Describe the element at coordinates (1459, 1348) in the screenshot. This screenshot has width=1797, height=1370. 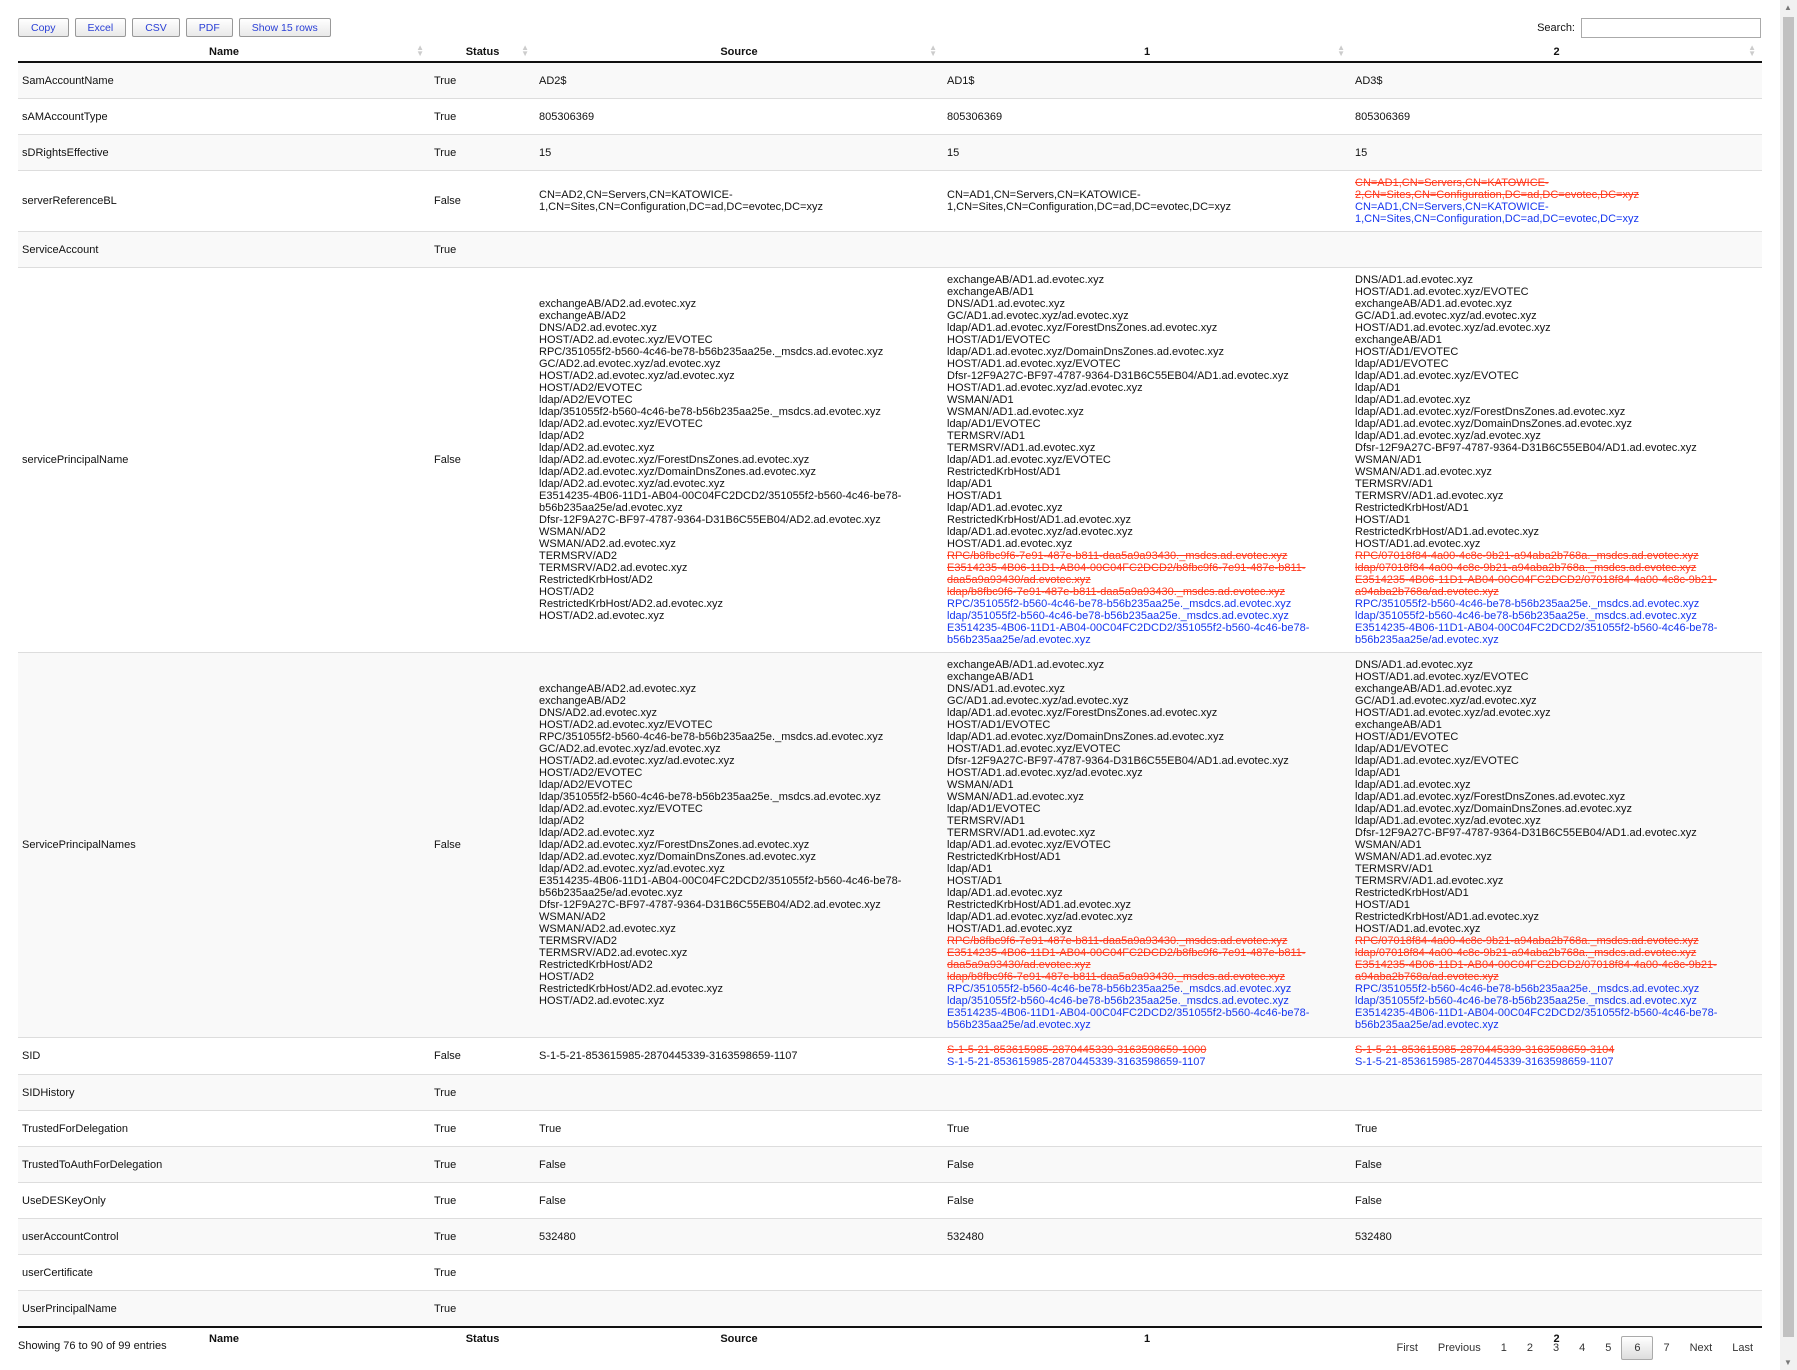
I see `page-previous-button: Previous` at that location.